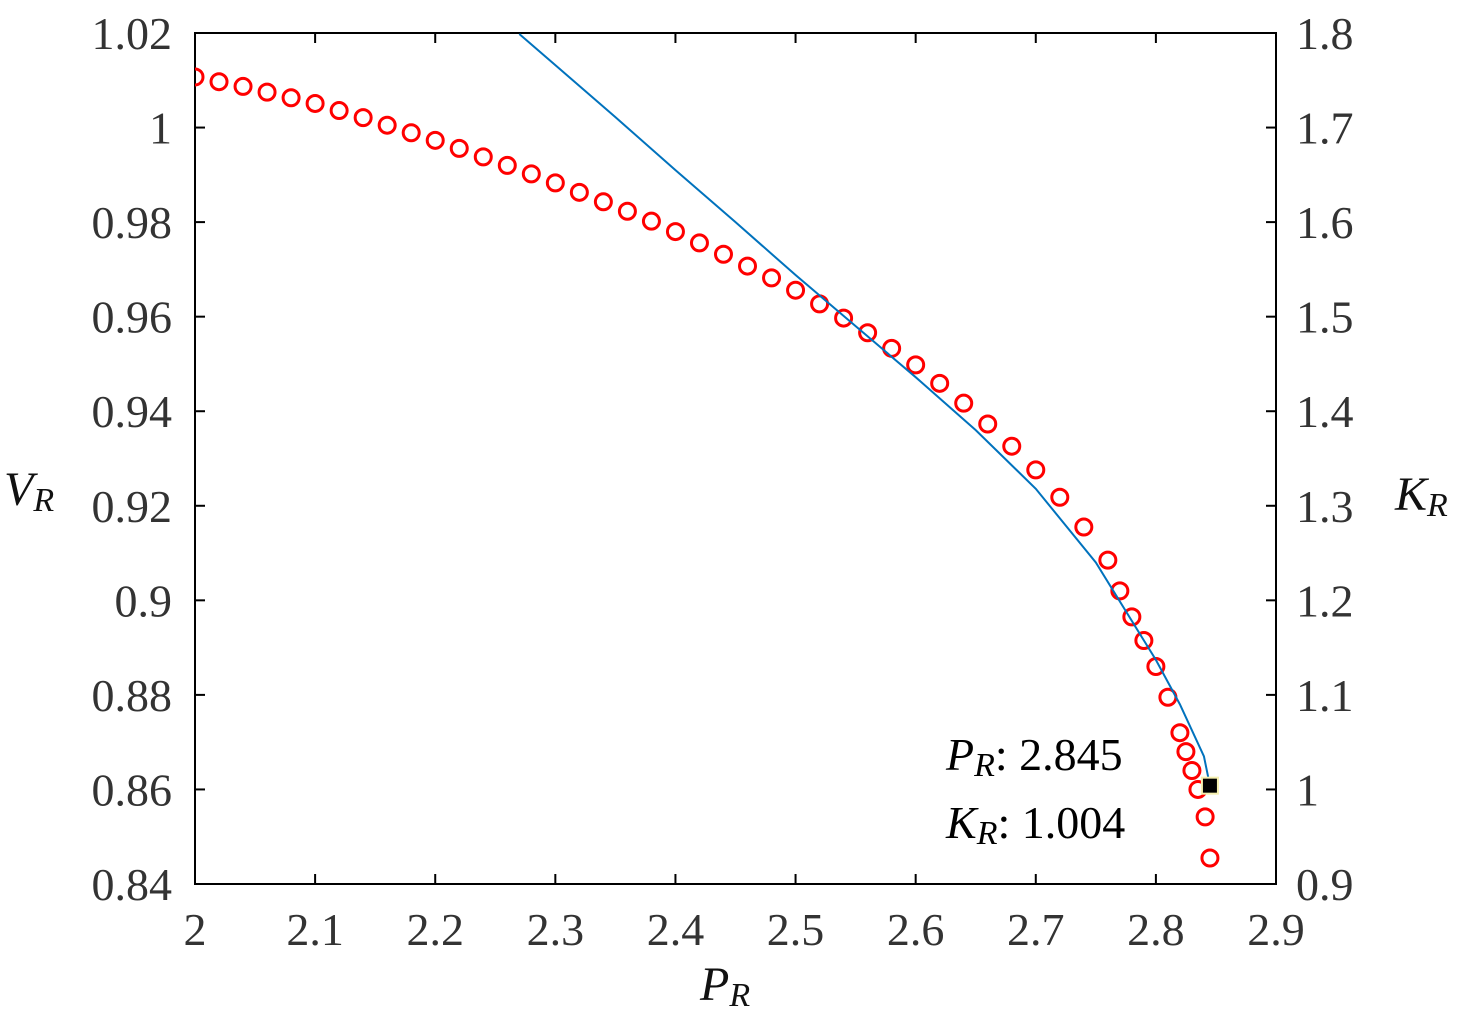  Describe the element at coordinates (1325, 884) in the screenshot. I see `y2-tick-label: 0.9` at that location.